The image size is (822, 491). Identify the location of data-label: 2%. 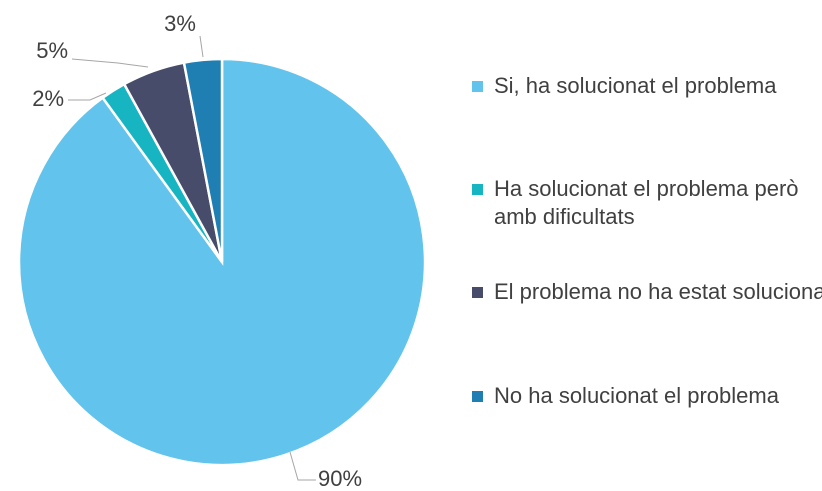
(48, 98).